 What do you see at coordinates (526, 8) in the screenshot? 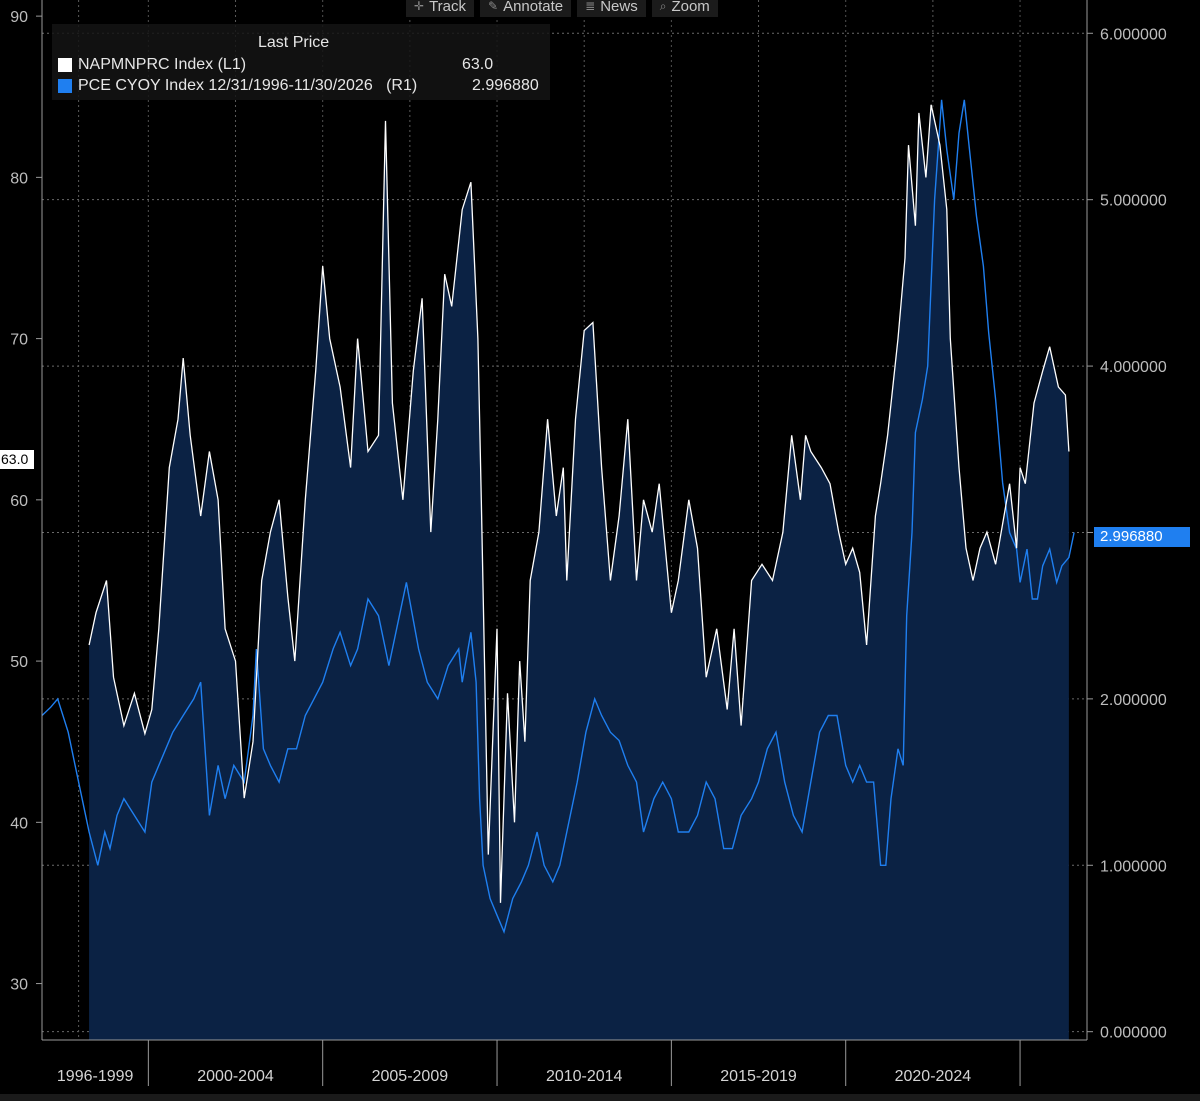
I see `annotate-button: ✎ Annotate` at bounding box center [526, 8].